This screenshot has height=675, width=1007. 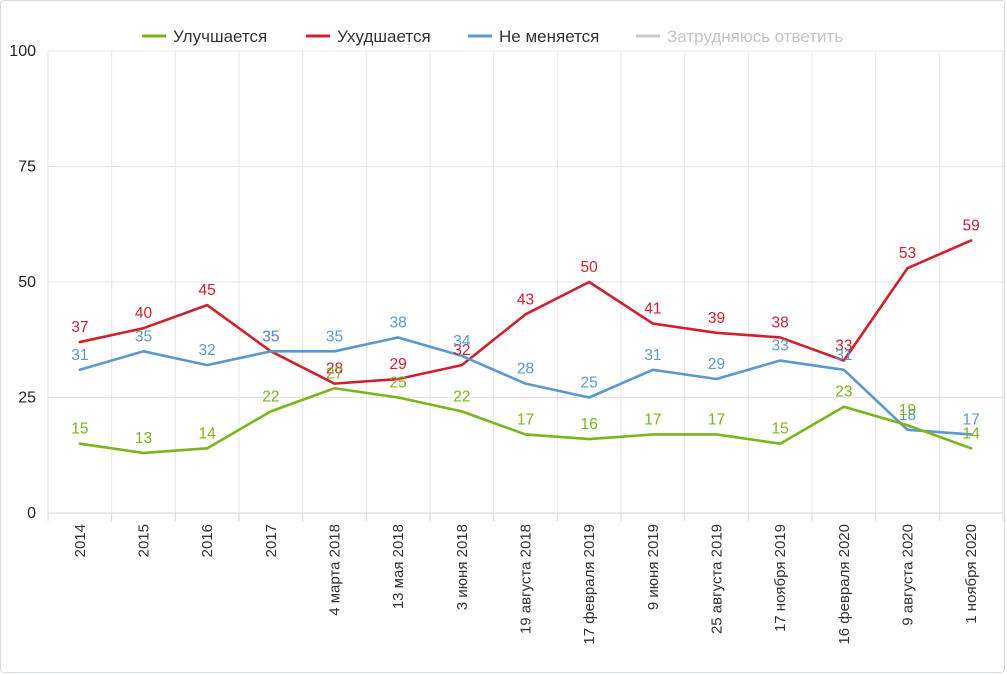 What do you see at coordinates (652, 309) in the screenshot?
I see `data-label: 41` at bounding box center [652, 309].